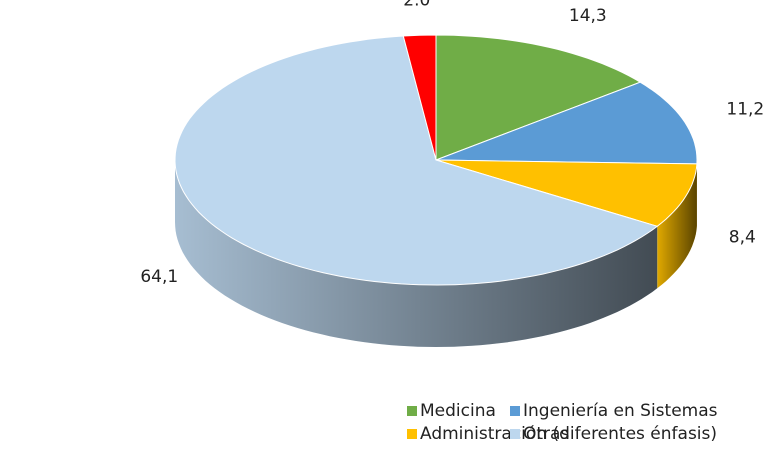  Describe the element at coordinates (546, 434) in the screenshot. I see `legend-label: Otras` at that location.